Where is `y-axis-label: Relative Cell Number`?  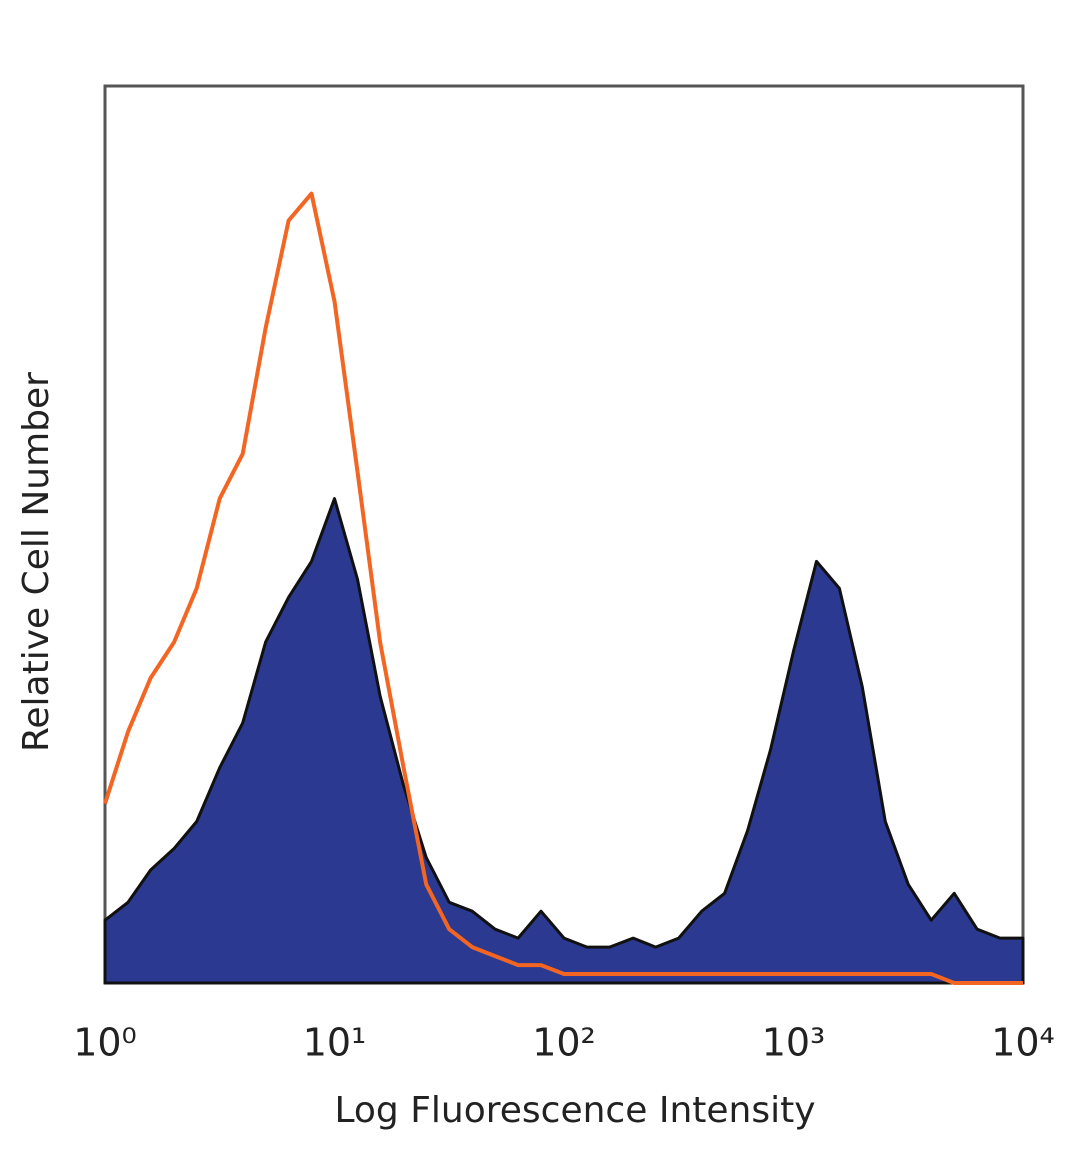
y-axis-label: Relative Cell Number is located at coordinates (36, 562).